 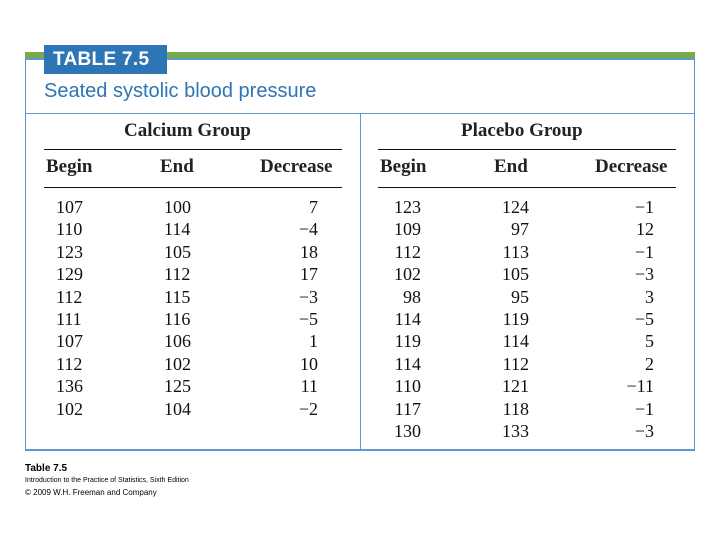 I want to click on calcium-decrease-cell: 10, so click(x=309, y=363).